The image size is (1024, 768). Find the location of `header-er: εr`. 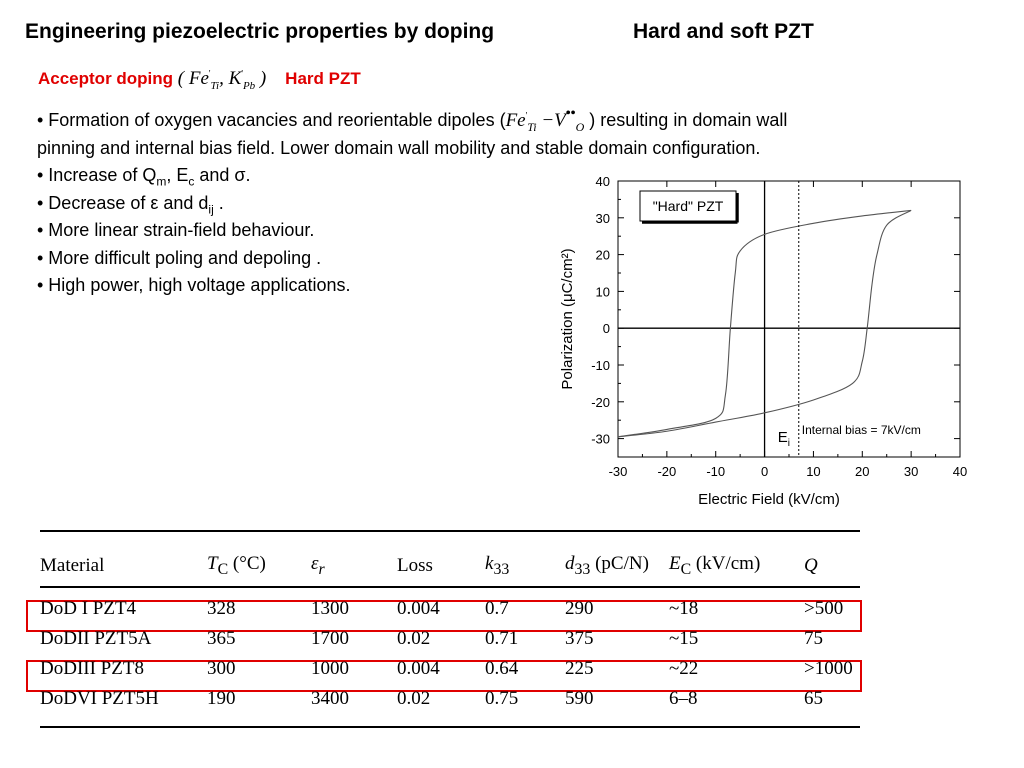

header-er: εr is located at coordinates (318, 565).